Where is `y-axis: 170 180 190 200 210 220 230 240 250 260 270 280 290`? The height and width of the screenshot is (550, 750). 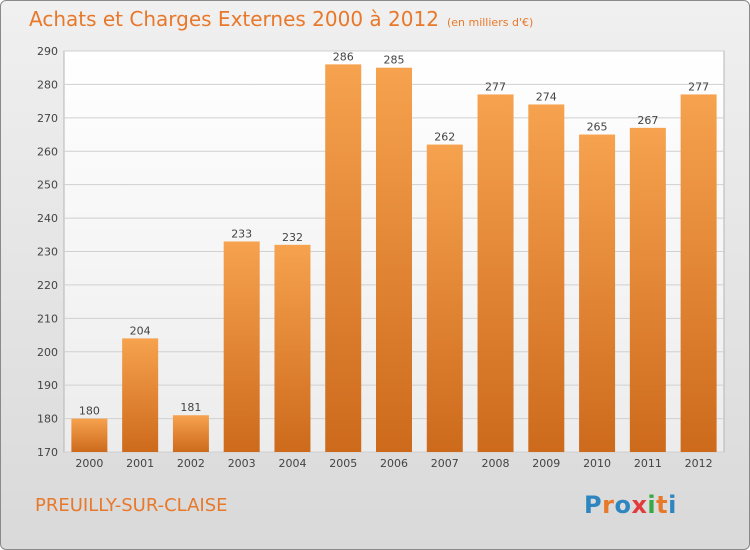
y-axis: 170 180 190 200 210 220 230 240 250 260 270 280 290 is located at coordinates (47, 252).